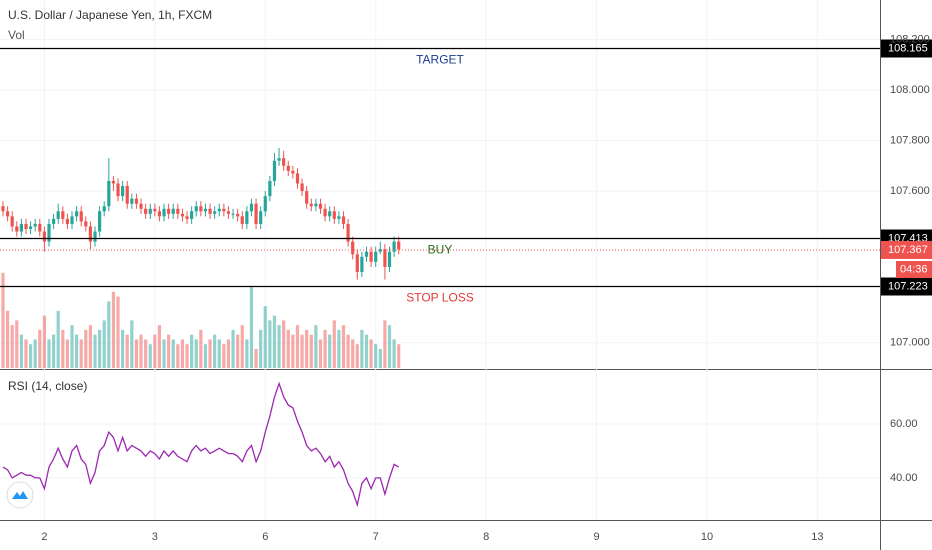 This screenshot has height=550, width=932. Describe the element at coordinates (486, 537) in the screenshot. I see `x-tick-label: 8` at that location.